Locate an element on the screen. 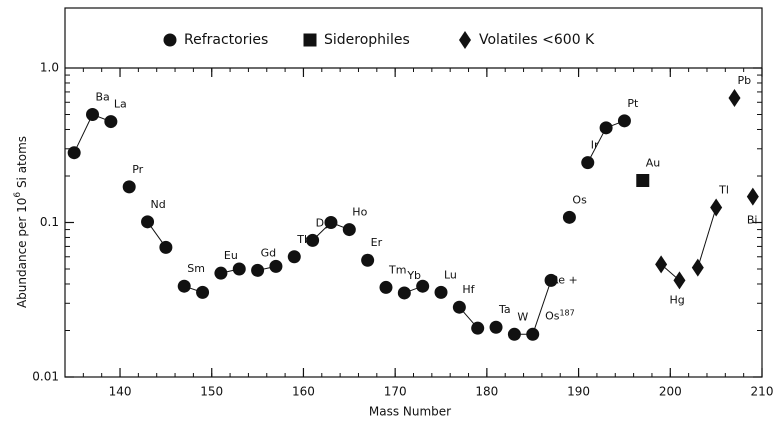 This screenshot has width=775, height=428. point-label: W is located at coordinates (522, 316).